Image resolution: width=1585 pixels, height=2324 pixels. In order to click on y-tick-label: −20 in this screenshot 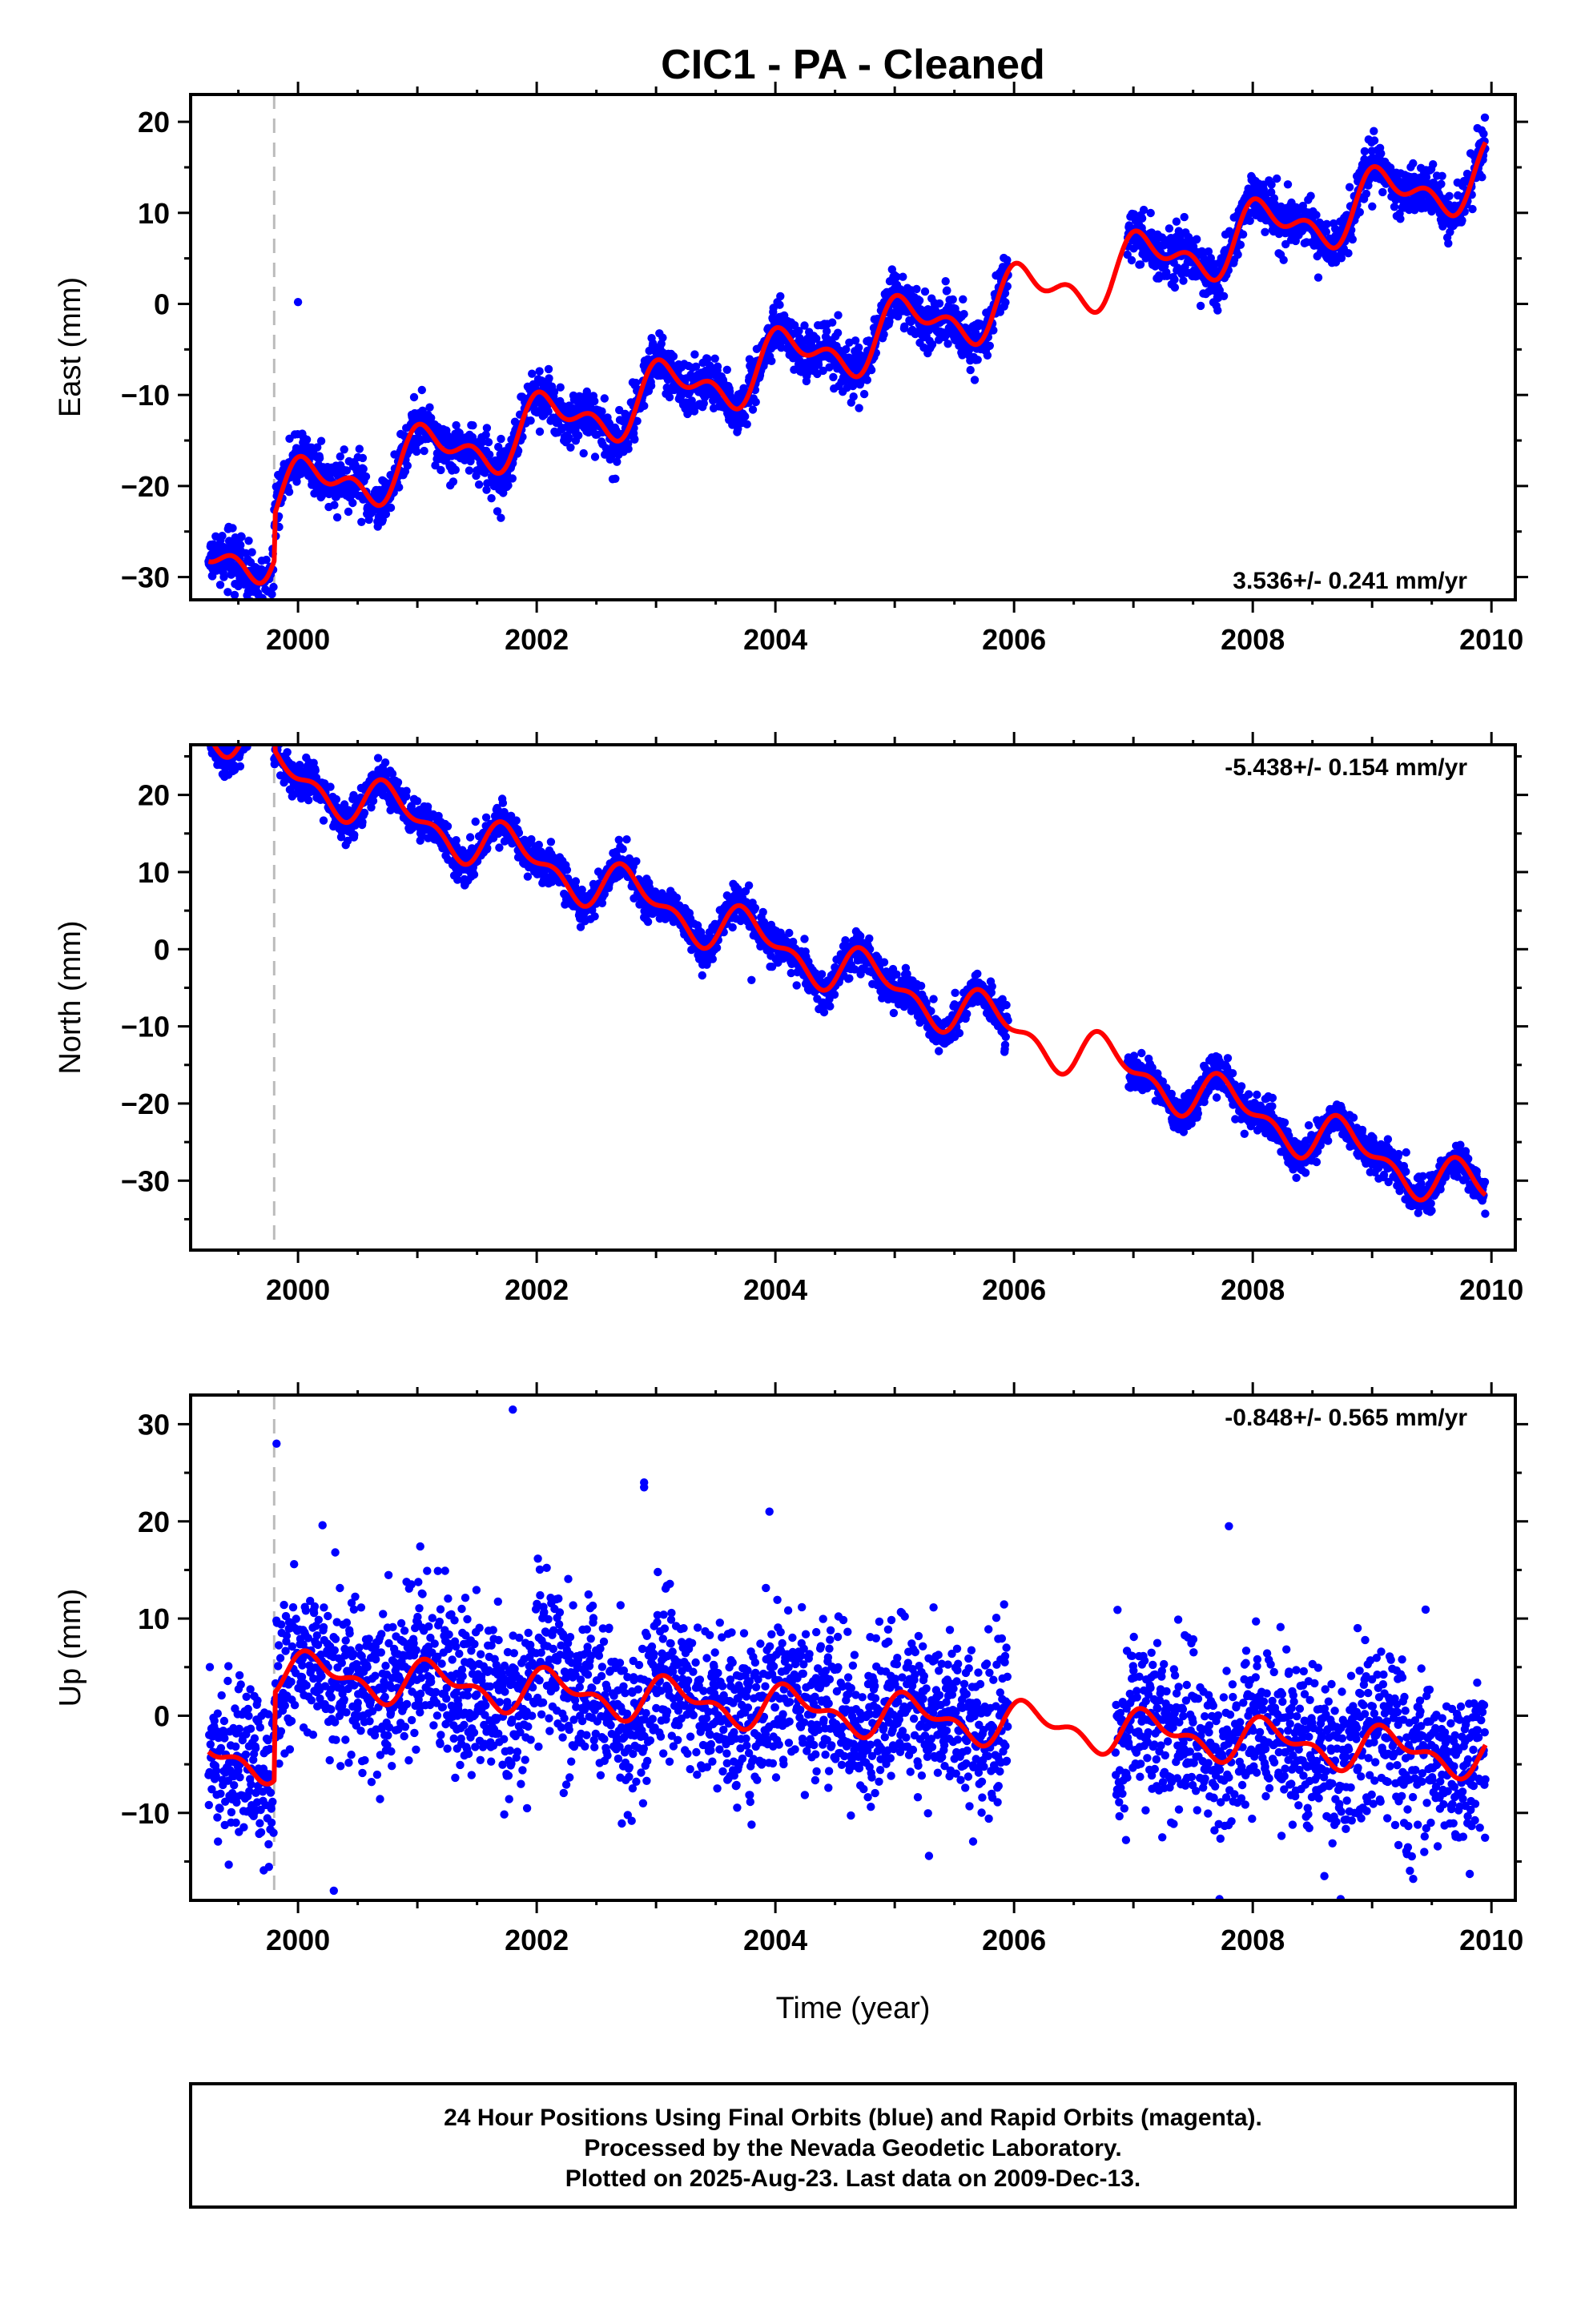, I will do `click(145, 486)`.